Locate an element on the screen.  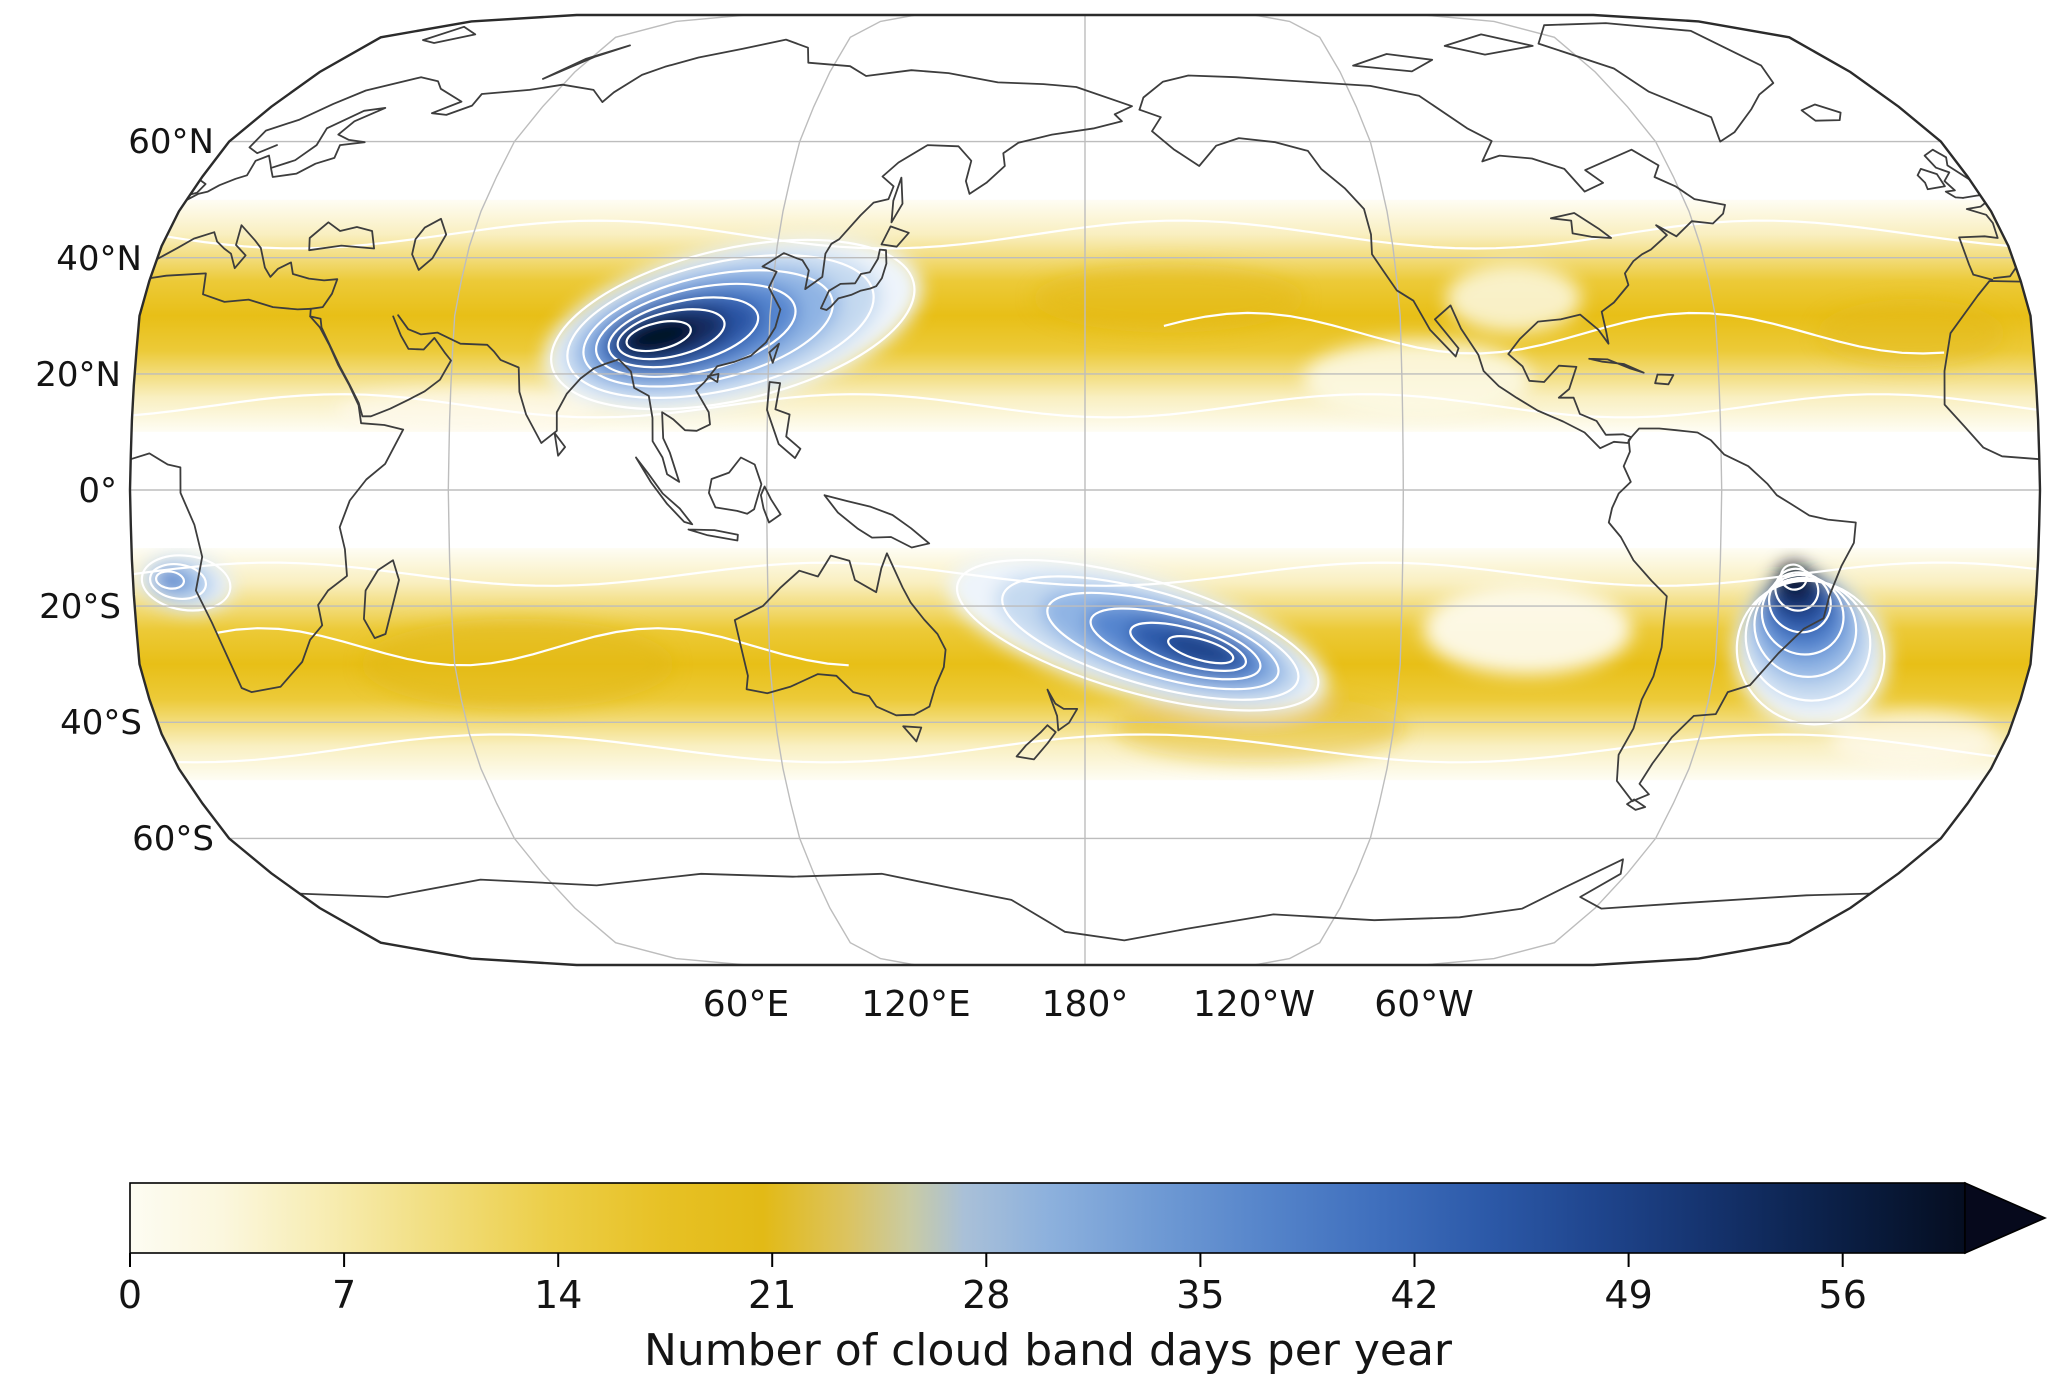
longitude-axis-labels: 60°E 120°E 180° 120°W 60°W is located at coordinates (1088, 1004).